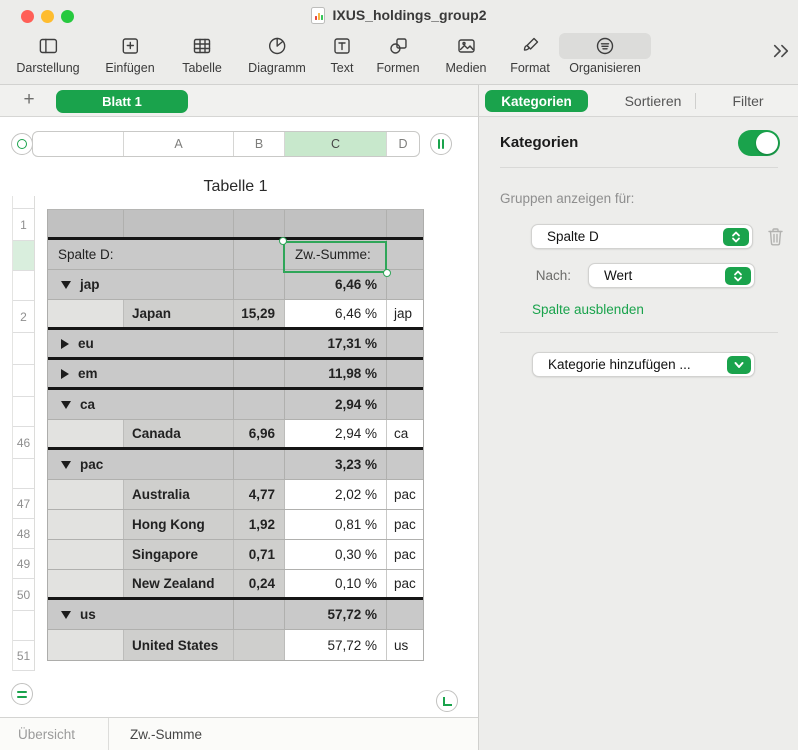  I want to click on add-sheet-button: +, so click(29, 99).